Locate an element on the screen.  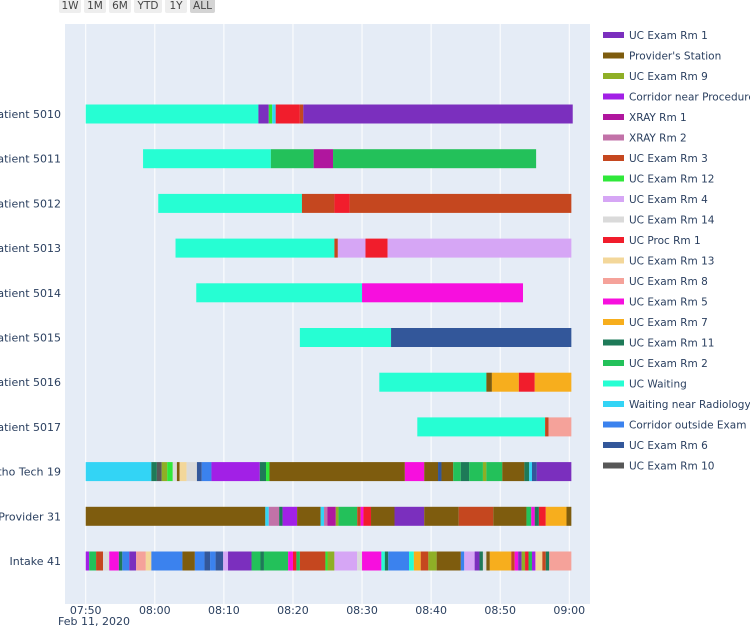
legend-item-provider-s-station: Provider's Station is located at coordinates (662, 57).